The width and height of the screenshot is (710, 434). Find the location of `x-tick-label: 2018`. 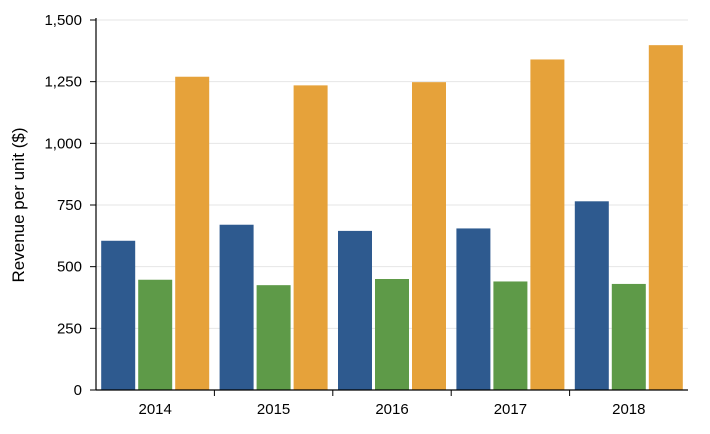

x-tick-label: 2018 is located at coordinates (628, 409).